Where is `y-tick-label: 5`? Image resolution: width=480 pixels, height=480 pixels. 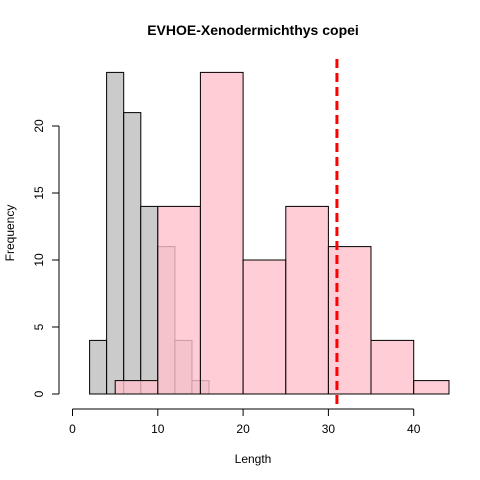
y-tick-label: 5 is located at coordinates (39, 326).